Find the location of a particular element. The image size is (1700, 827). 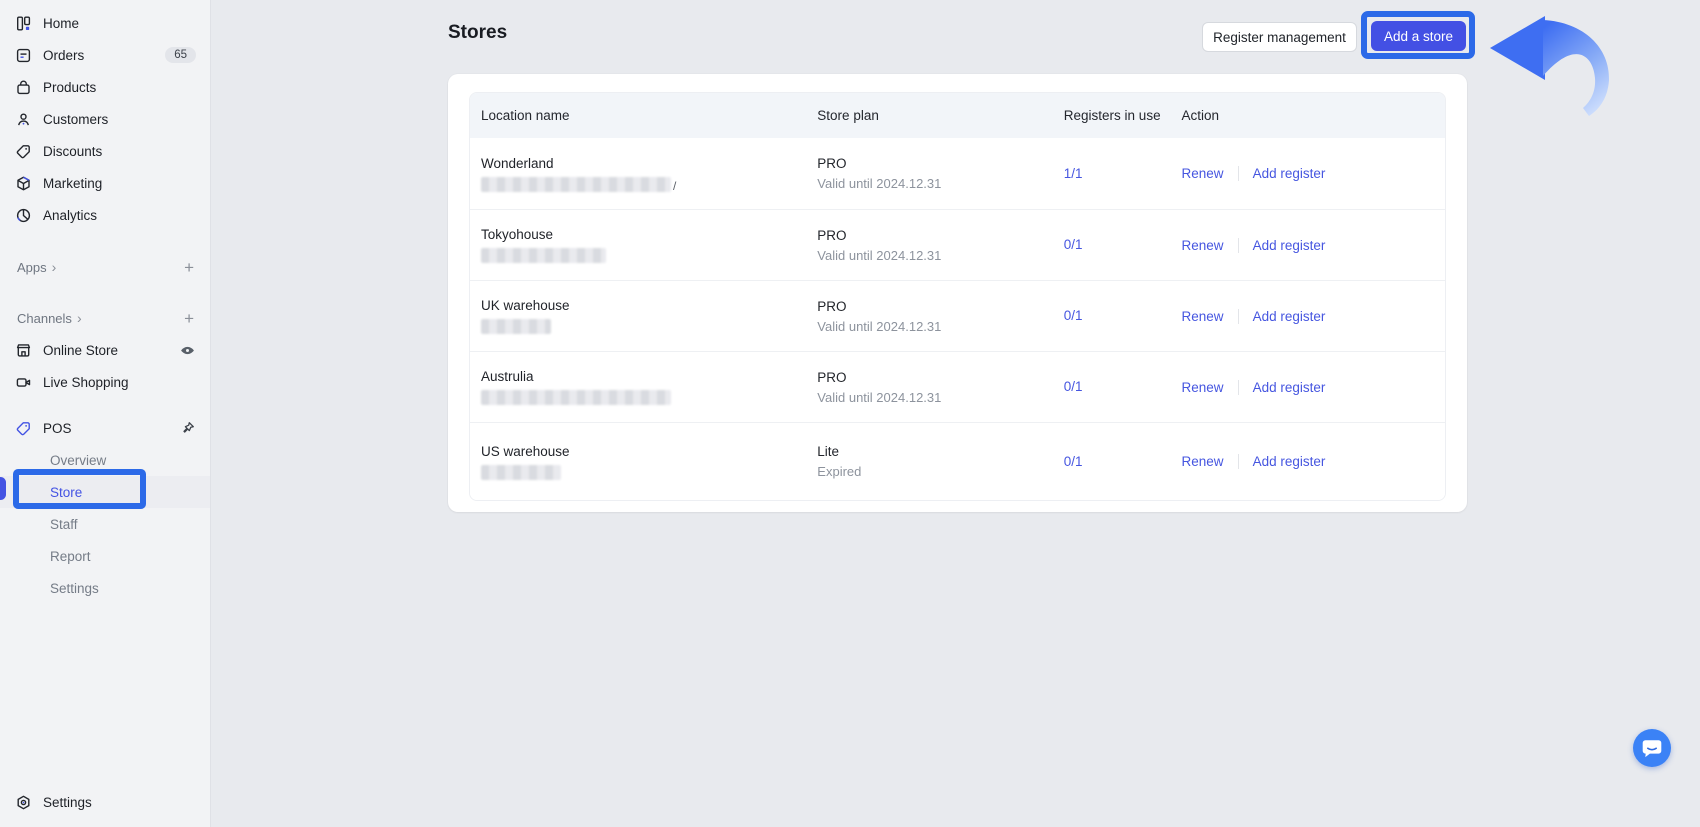

register-management-button: Register management is located at coordinates (1279, 37).